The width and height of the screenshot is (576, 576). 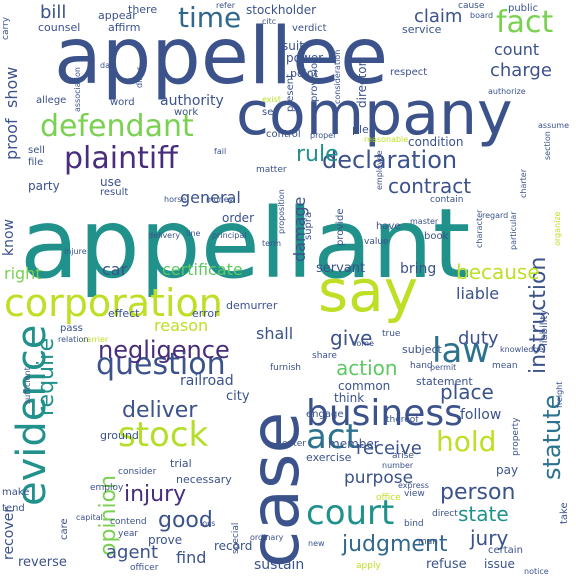 I want to click on word-certificate: certificate, so click(x=202, y=269).